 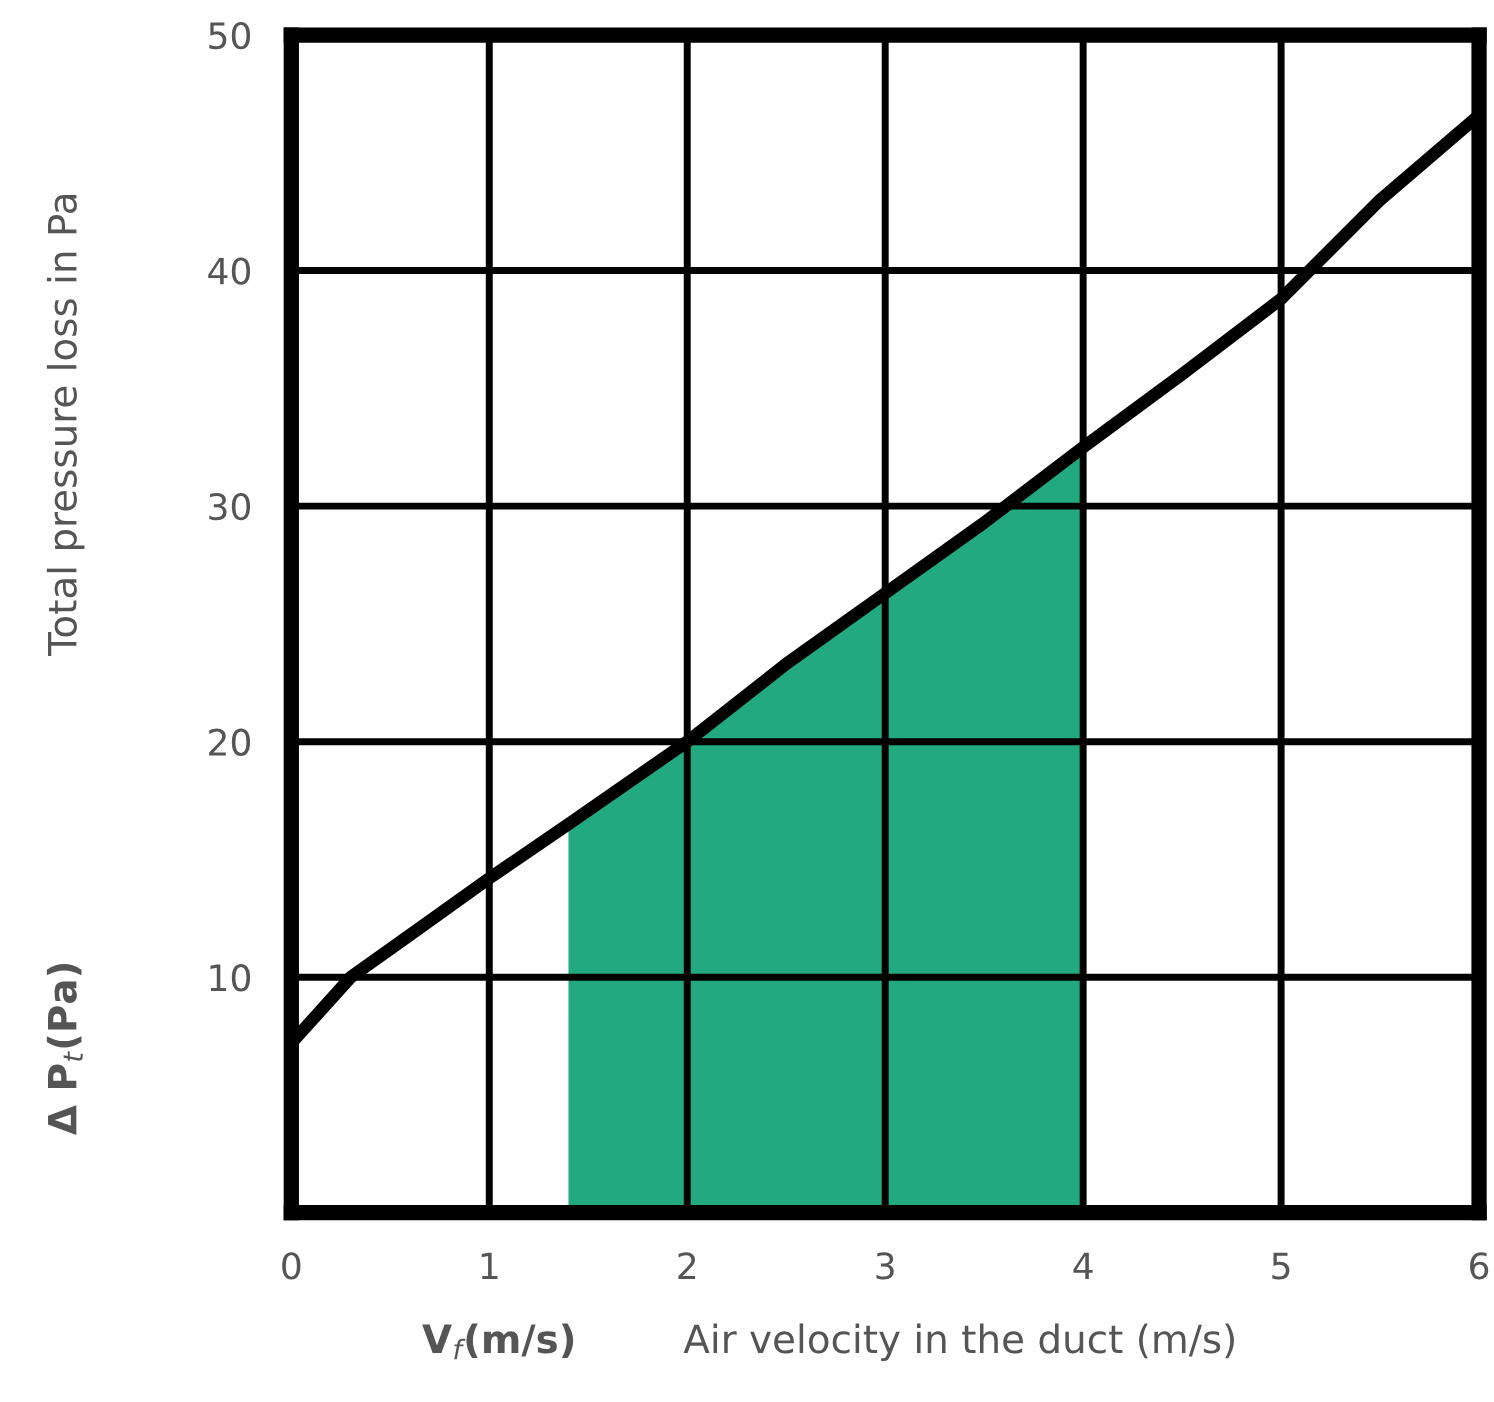 I want to click on x-tick-label: 1, so click(x=489, y=1266).